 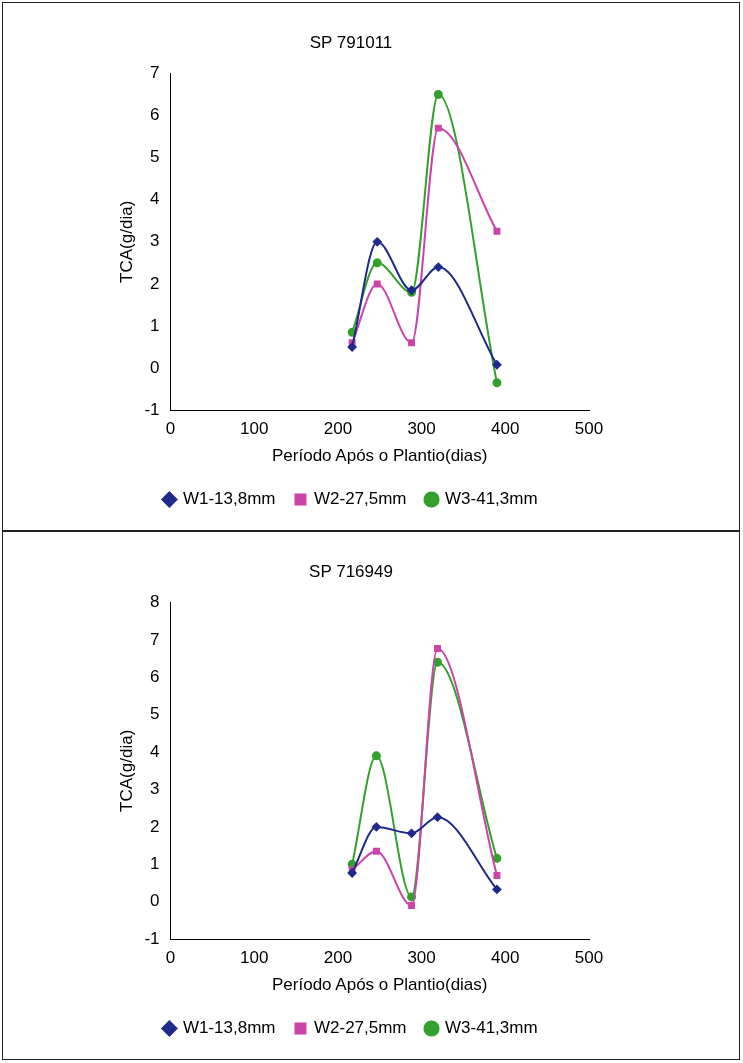 I want to click on y-tick-label: 8, so click(x=155, y=602).